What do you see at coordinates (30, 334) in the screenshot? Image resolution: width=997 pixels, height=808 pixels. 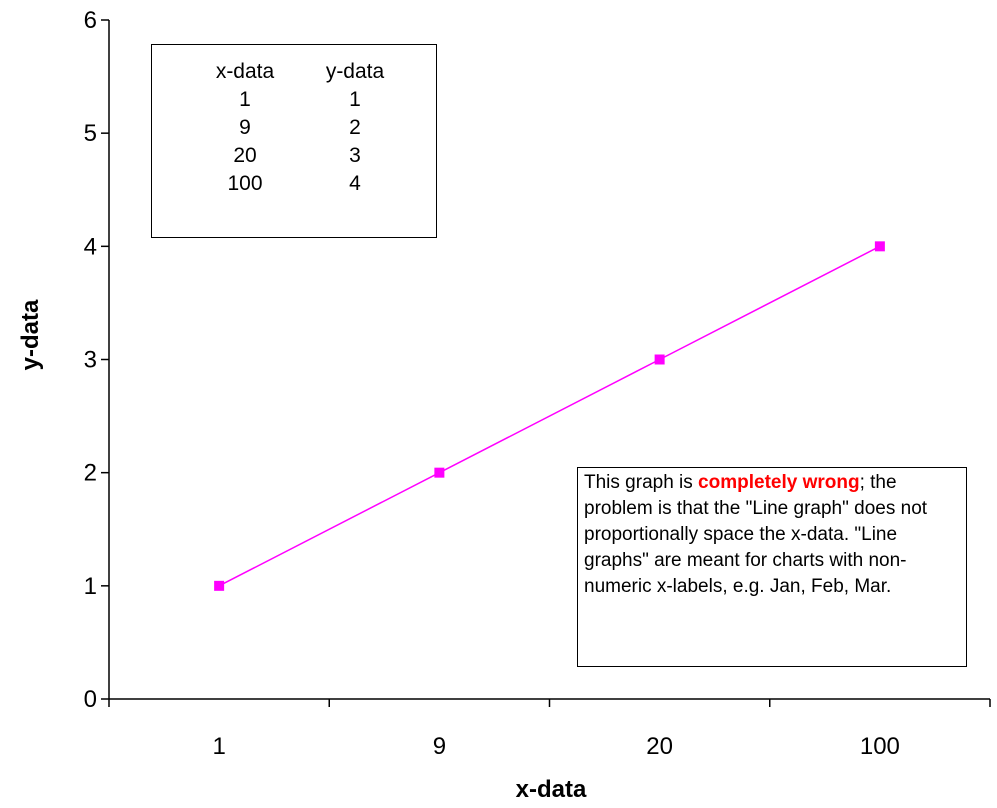 I see `y-axis-title: y-data` at bounding box center [30, 334].